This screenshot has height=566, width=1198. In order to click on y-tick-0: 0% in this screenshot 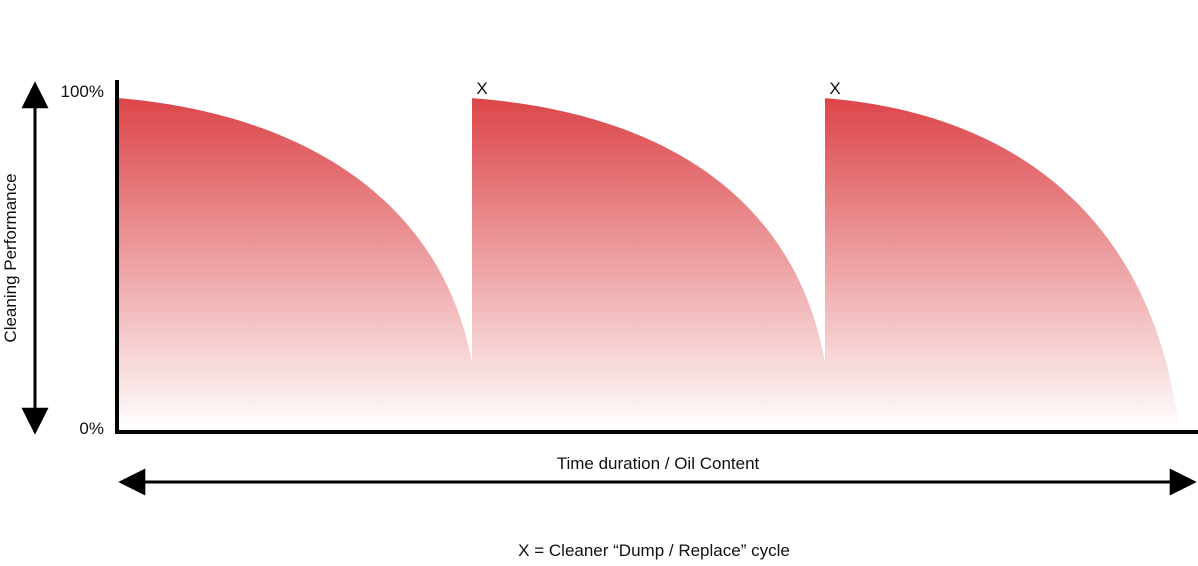, I will do `click(91, 428)`.